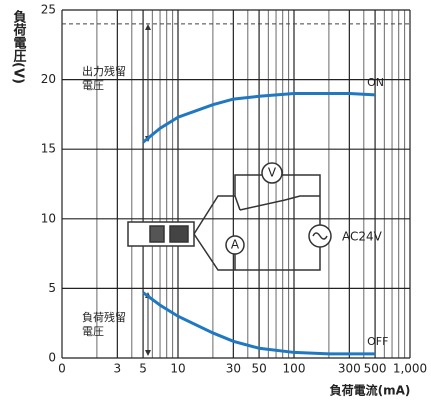  I want to click on annotation: V, so click(272, 173).